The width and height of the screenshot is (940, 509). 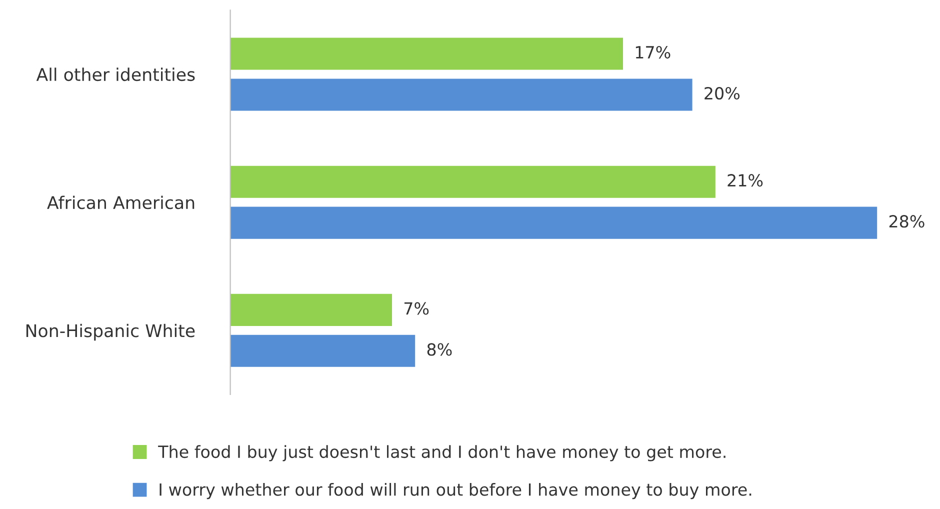 I want to click on data-label: 28%, so click(x=906, y=221).